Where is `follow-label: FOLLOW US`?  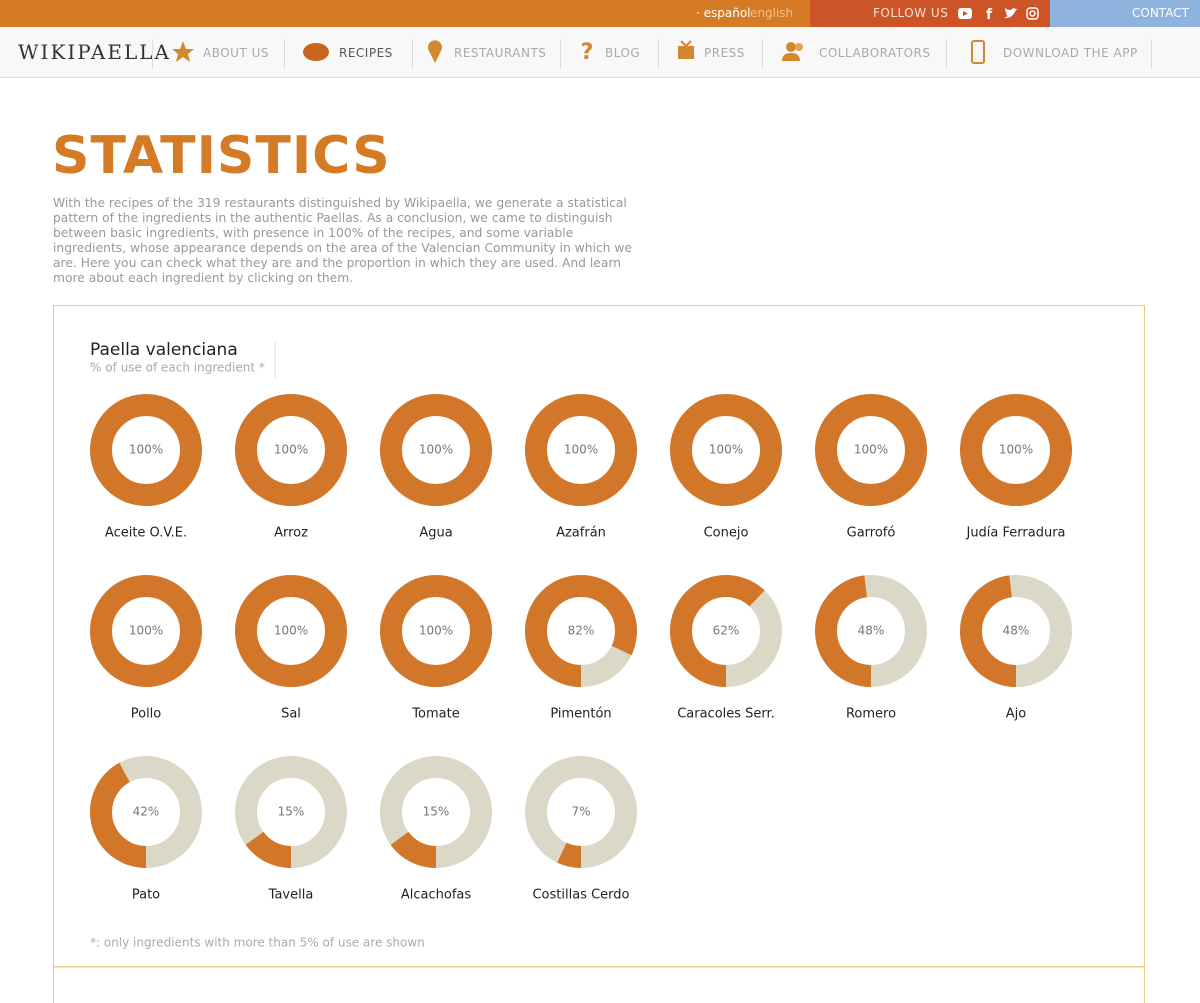
follow-label: FOLLOW US is located at coordinates (911, 13).